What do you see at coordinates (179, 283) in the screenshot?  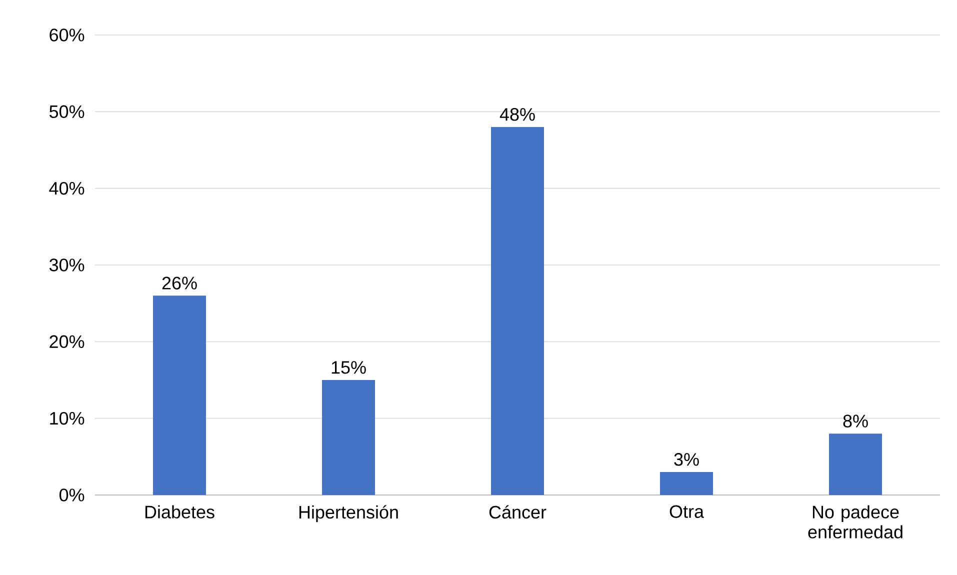 I see `data-label: 26%` at bounding box center [179, 283].